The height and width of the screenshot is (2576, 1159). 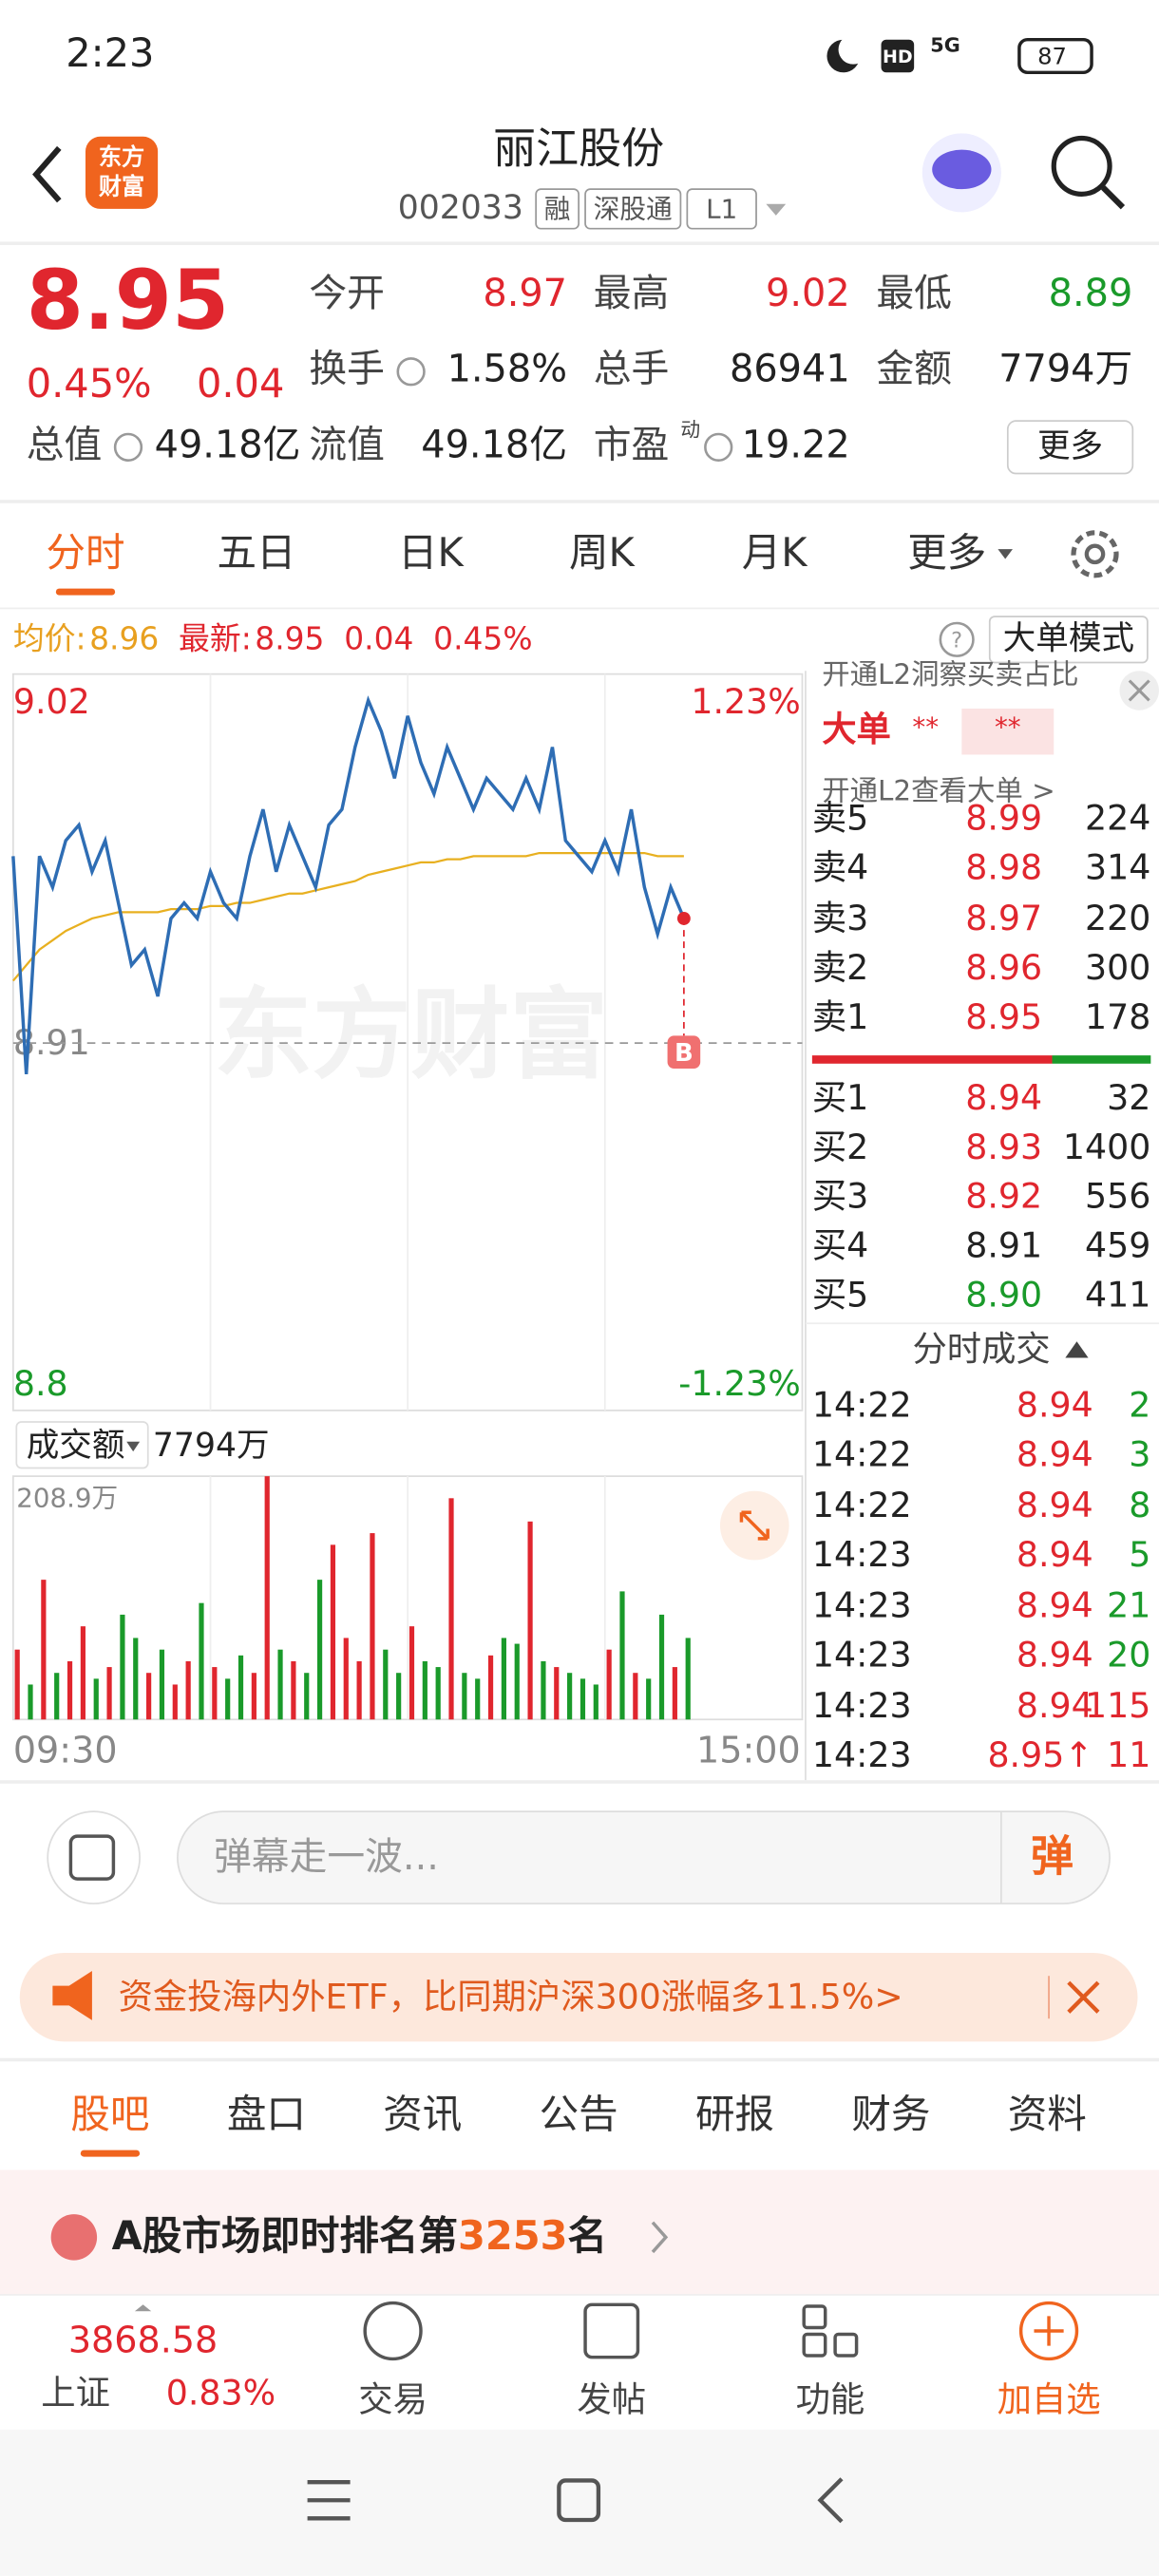 What do you see at coordinates (1003, 1295) in the screenshot?
I see `book-price: 8.90` at bounding box center [1003, 1295].